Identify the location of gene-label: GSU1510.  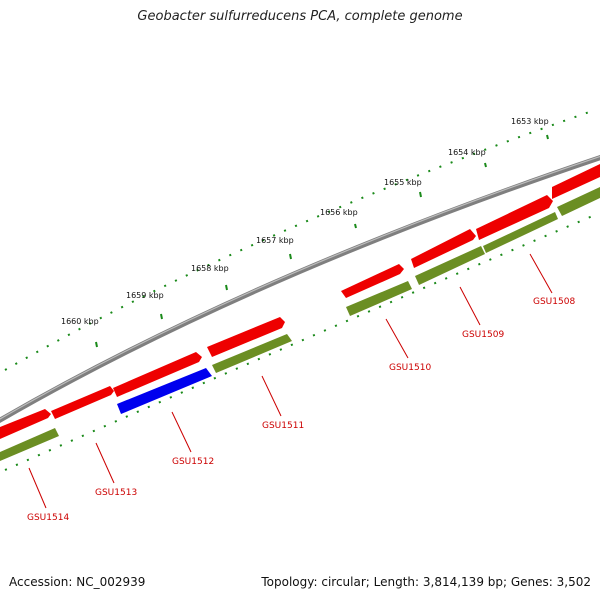
(410, 368).